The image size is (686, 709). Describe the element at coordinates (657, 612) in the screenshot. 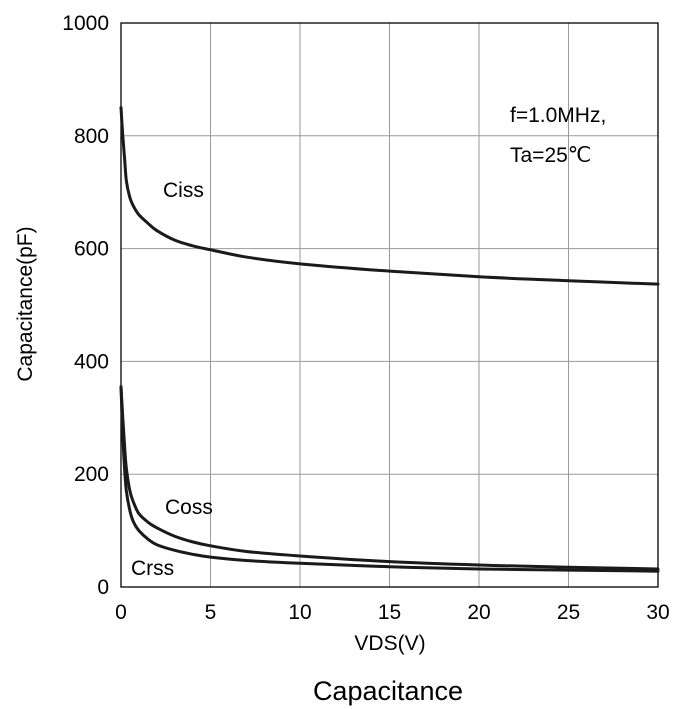

I see `x-tick-label: 30` at that location.